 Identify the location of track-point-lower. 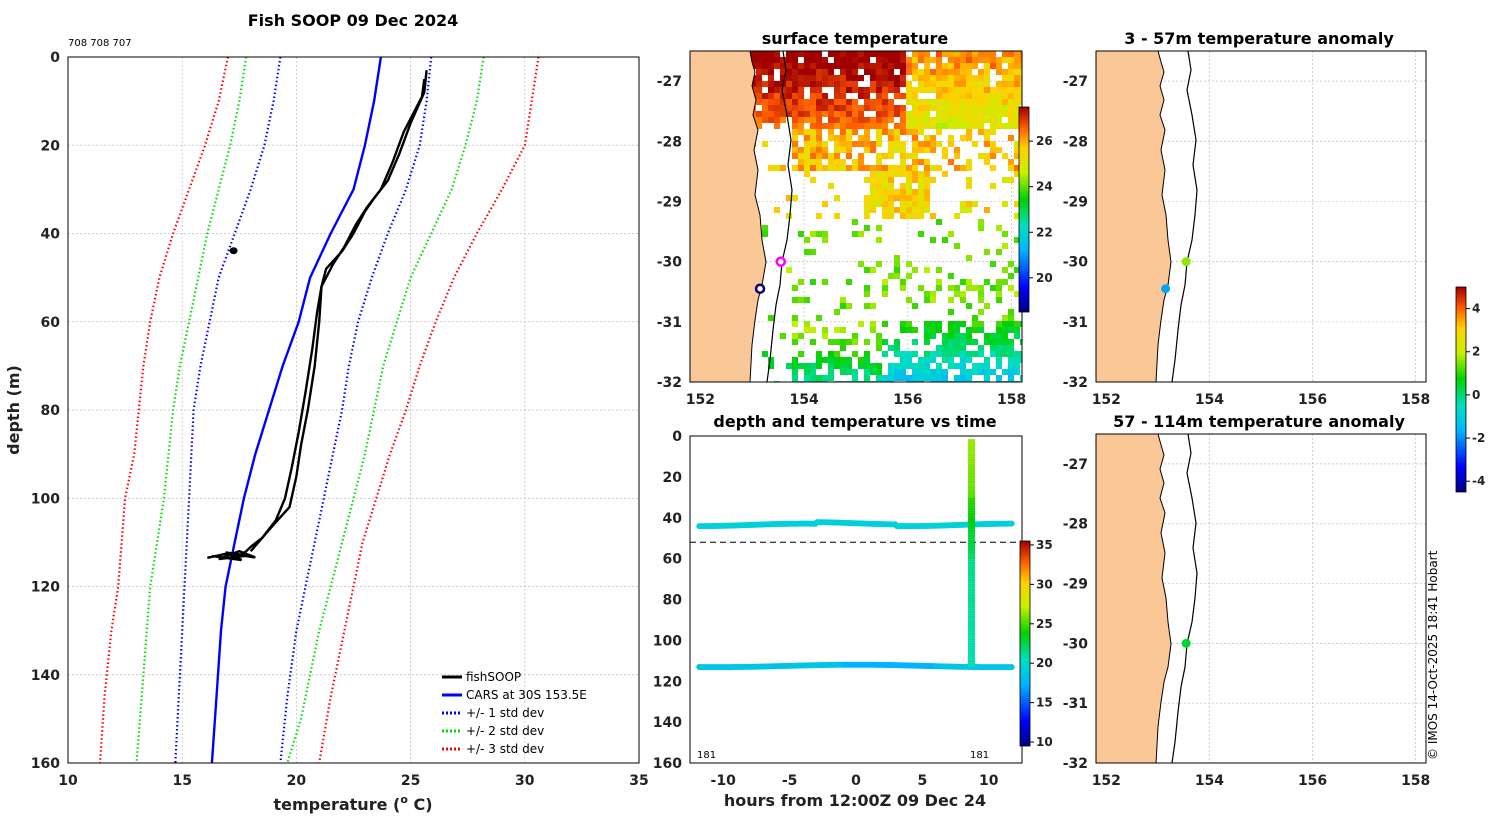
(1011, 667).